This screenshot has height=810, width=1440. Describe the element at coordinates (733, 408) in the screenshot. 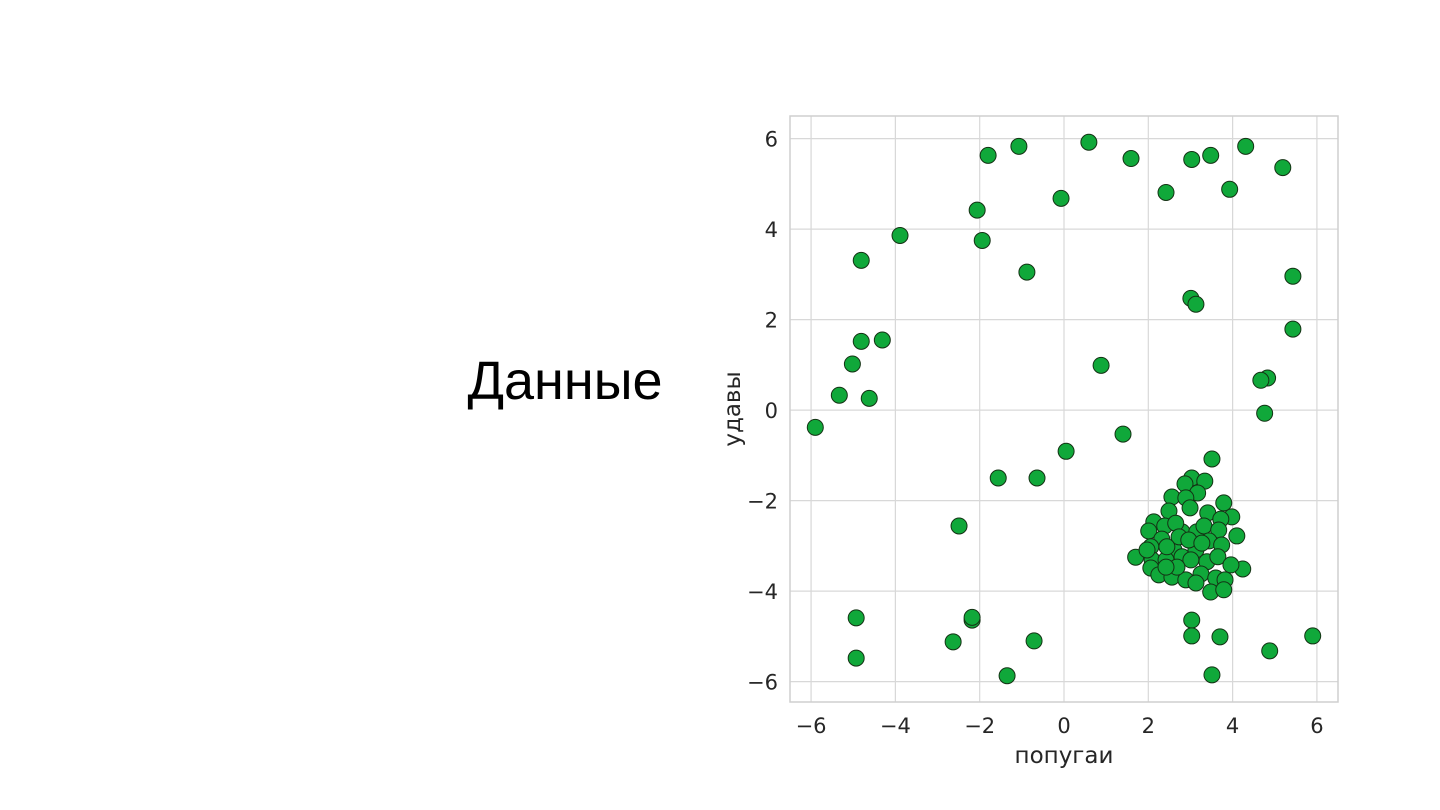

I see `y-axis-label: удавы` at that location.